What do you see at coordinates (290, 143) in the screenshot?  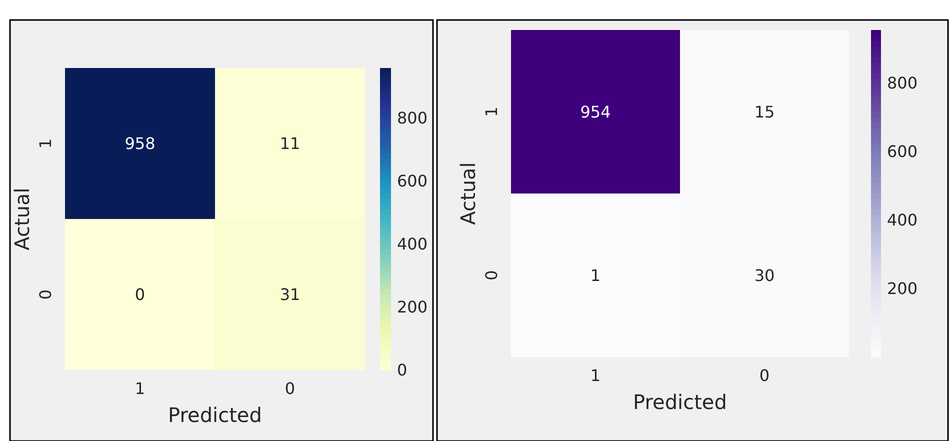 I see `data-label: 11` at bounding box center [290, 143].